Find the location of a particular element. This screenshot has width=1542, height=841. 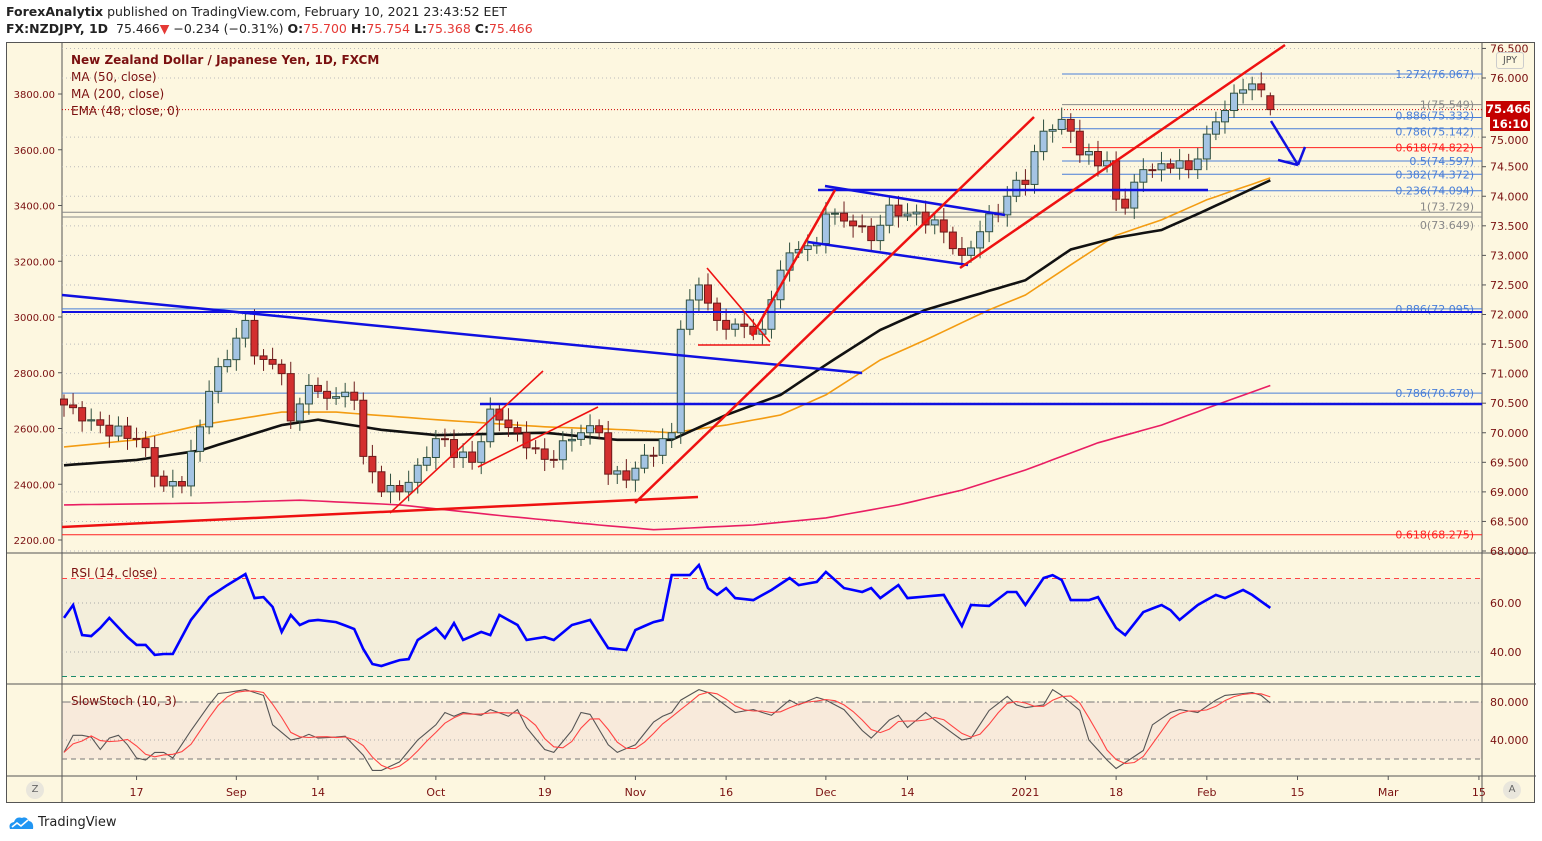

ma200-line is located at coordinates (667, 457).